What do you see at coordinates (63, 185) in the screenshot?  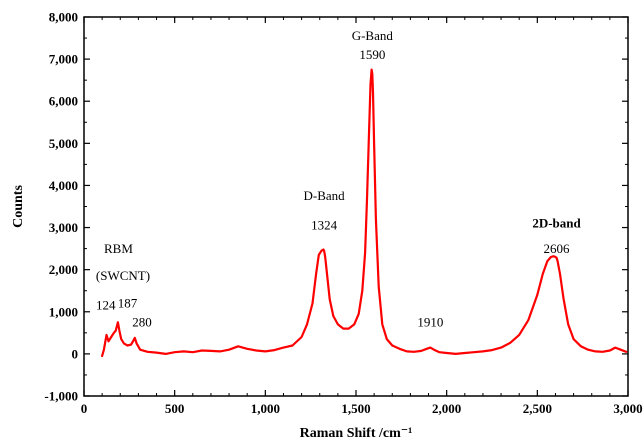 I see `y-tick-label: 4,000` at bounding box center [63, 185].